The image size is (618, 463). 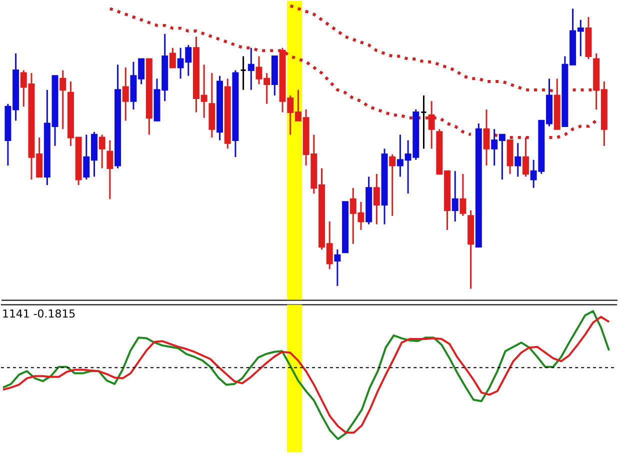 I want to click on annotation: 1141 -0.1815, so click(x=39, y=314).